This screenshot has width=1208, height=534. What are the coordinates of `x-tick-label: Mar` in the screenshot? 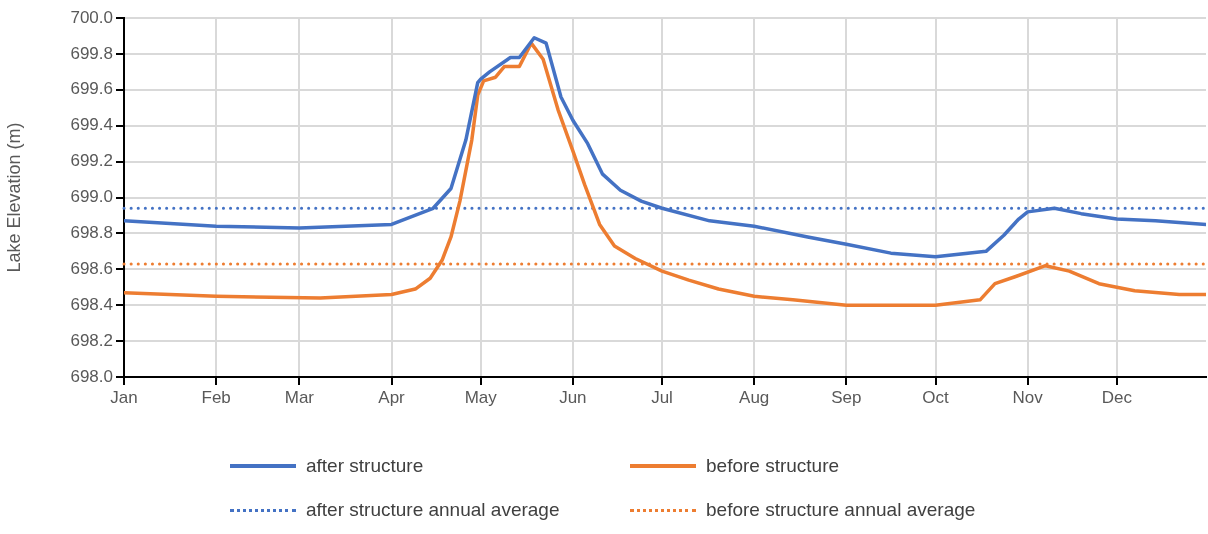 It's located at (299, 397).